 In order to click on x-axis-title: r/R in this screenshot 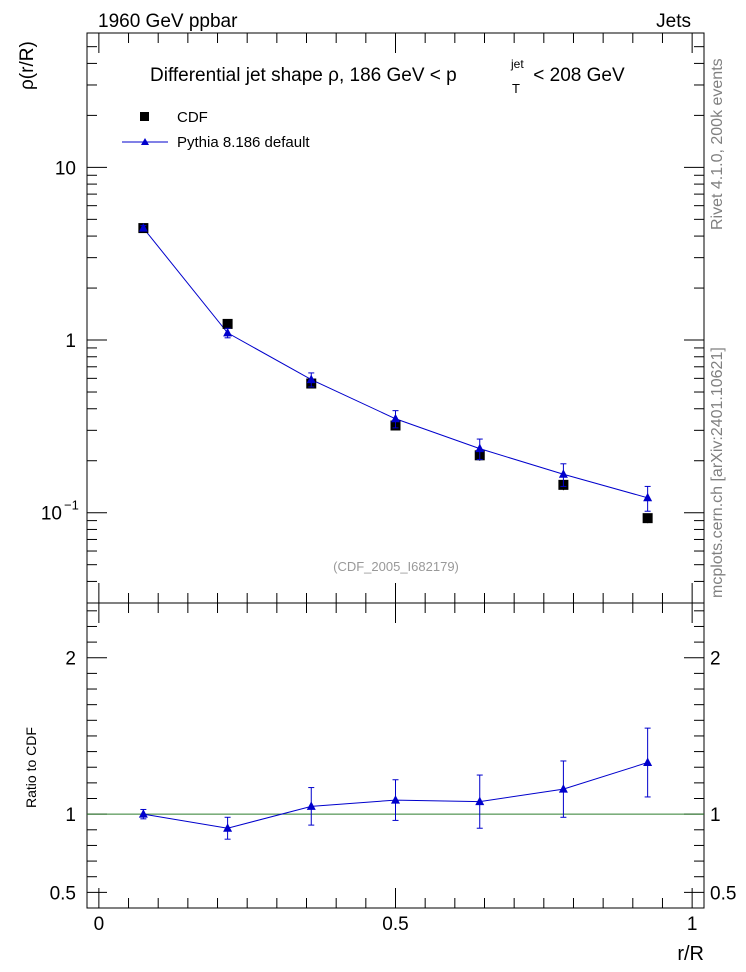, I will do `click(690, 954)`.